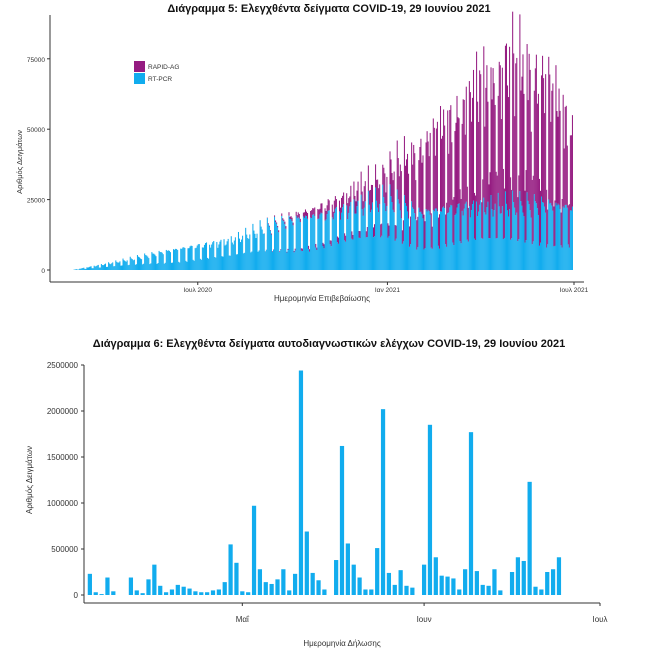 The width and height of the screenshot is (658, 666). Describe the element at coordinates (599, 619) in the screenshot. I see `x-tick-label: Ιουλ` at that location.